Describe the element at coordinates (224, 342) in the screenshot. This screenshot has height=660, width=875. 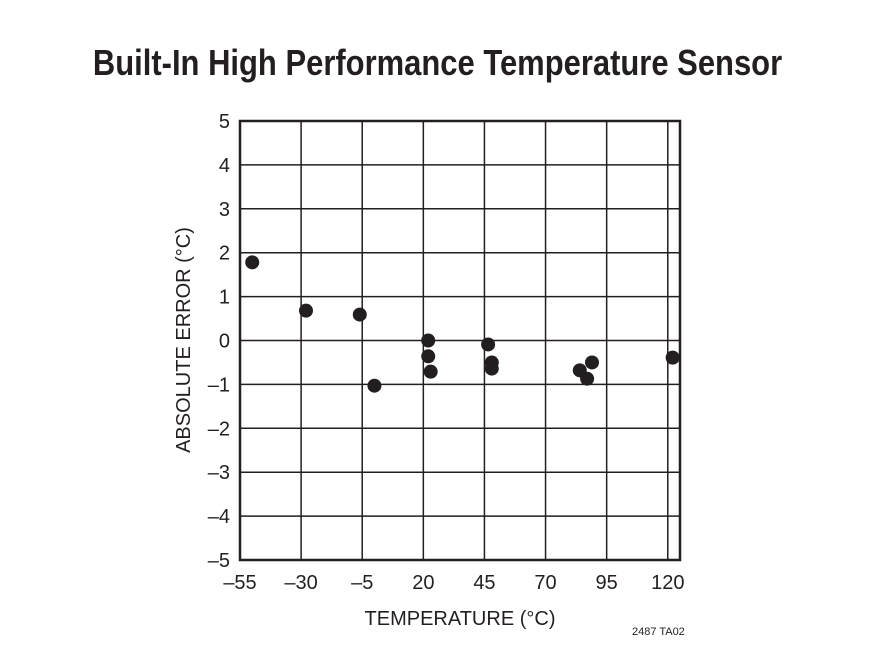
I see `y-tick-label: 0` at that location.